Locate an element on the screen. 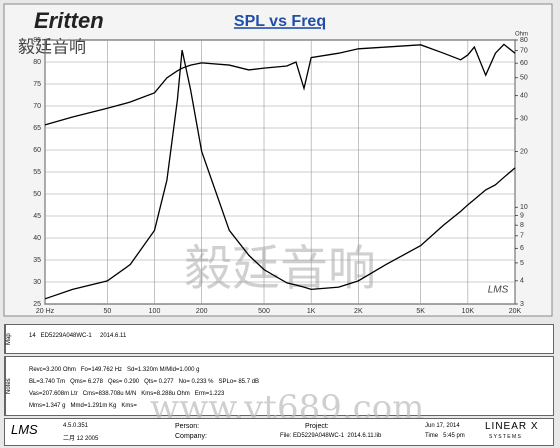 The width and height of the screenshot is (560, 448). map-entry: 14 ED5229A048WC-1 2014.6.11 is located at coordinates (78, 336).